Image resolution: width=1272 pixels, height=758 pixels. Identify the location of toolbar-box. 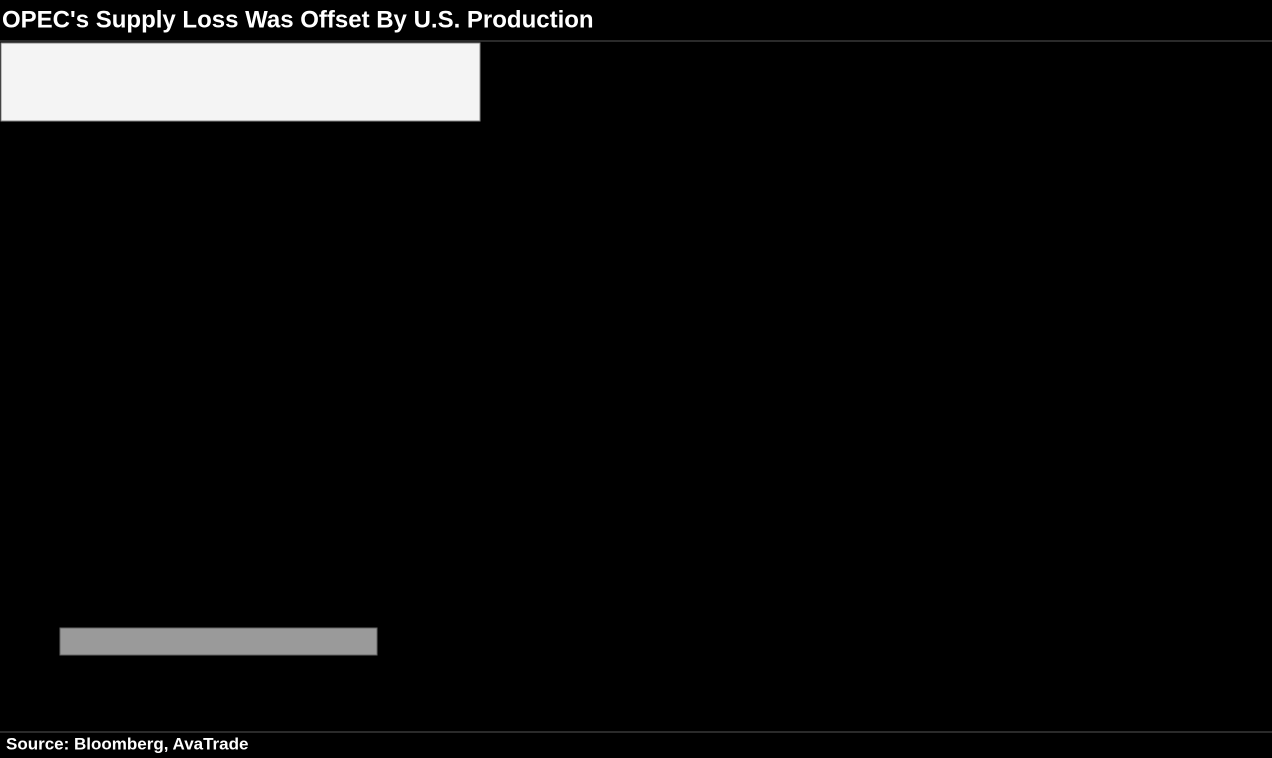
(218, 641).